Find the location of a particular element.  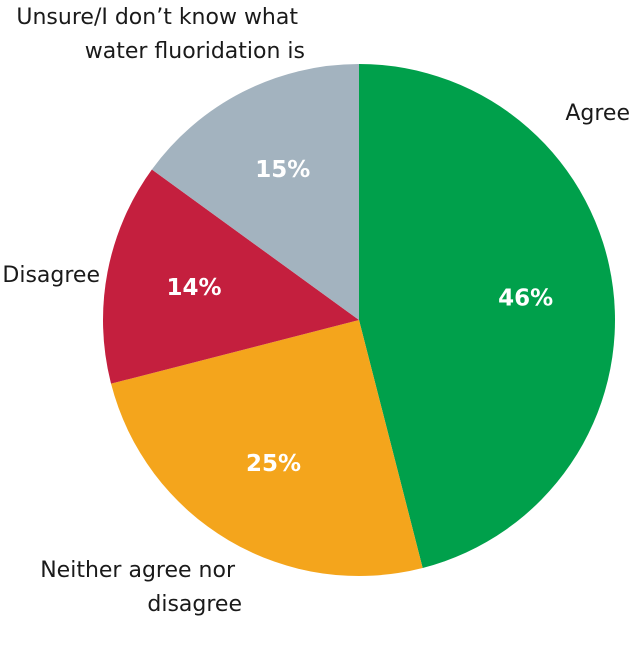

slice-value-label-0: 46% is located at coordinates (525, 298).